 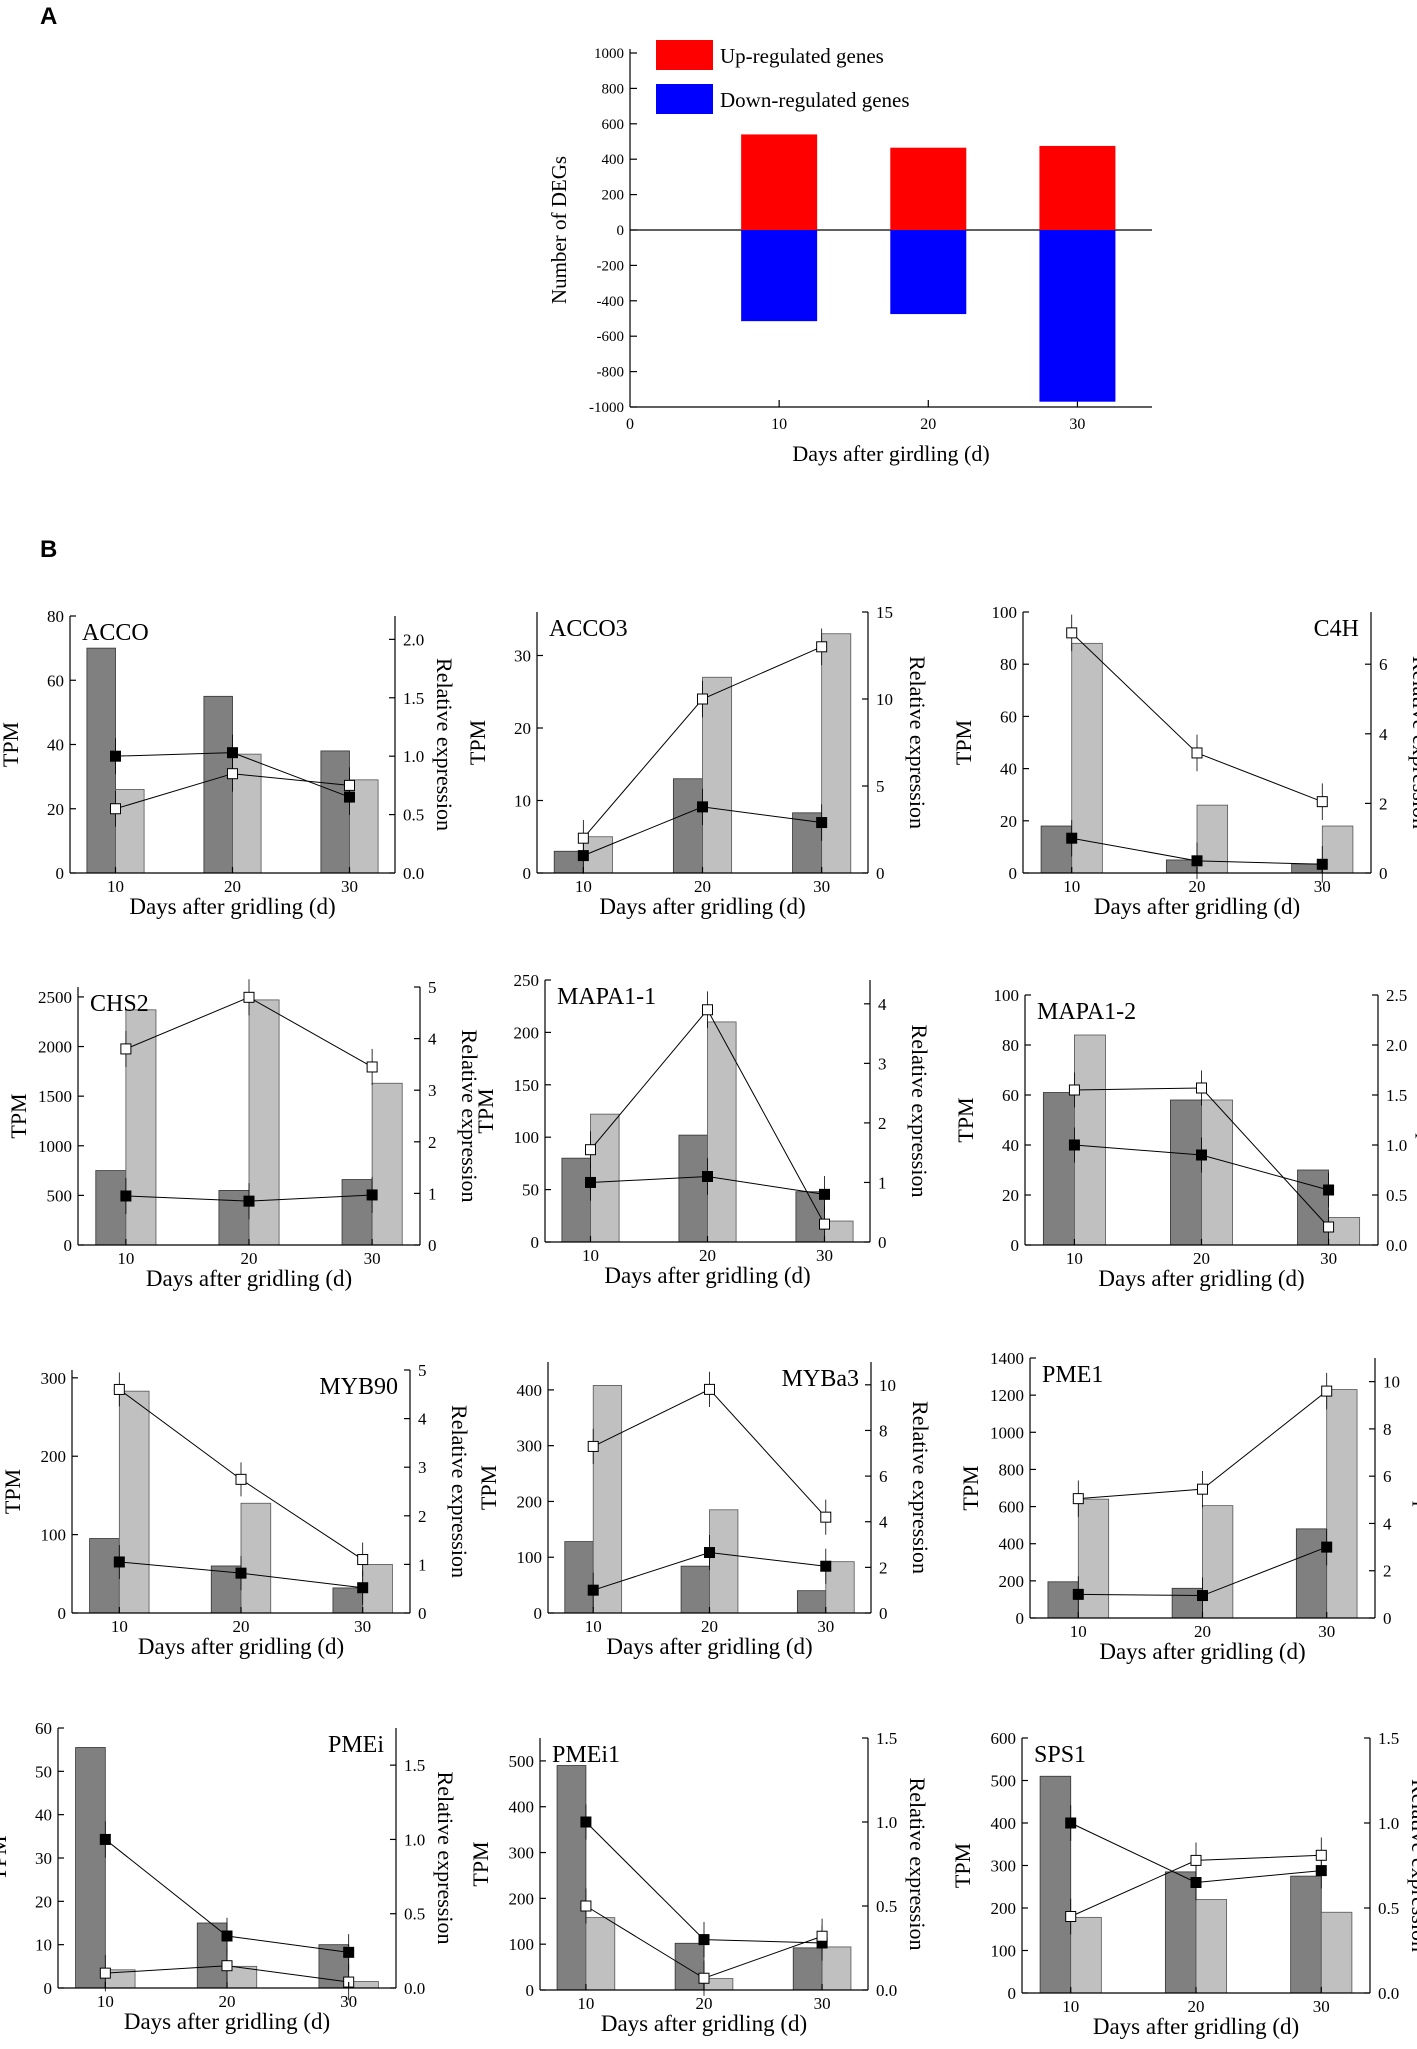 What do you see at coordinates (527, 1085) in the screenshot?
I see `left-y-tick-label: 150` at bounding box center [527, 1085].